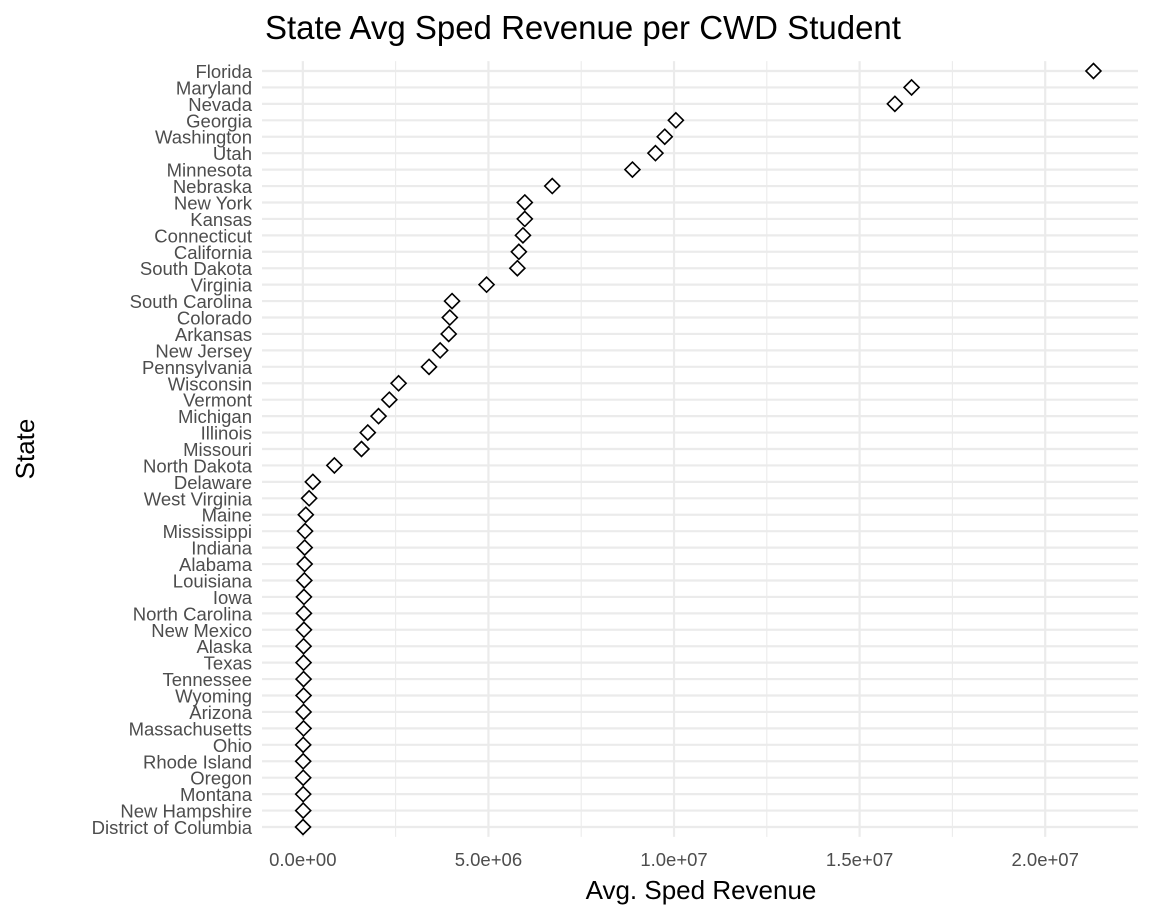  What do you see at coordinates (191, 301) in the screenshot?
I see `y-tick-label: South Carolina` at bounding box center [191, 301].